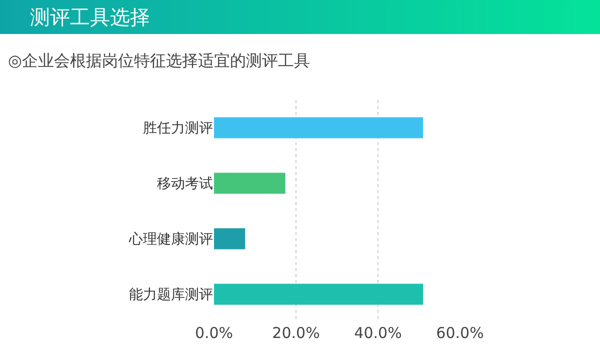 The image size is (600, 364). I want to click on x-tick-label: 60.0%, so click(460, 333).